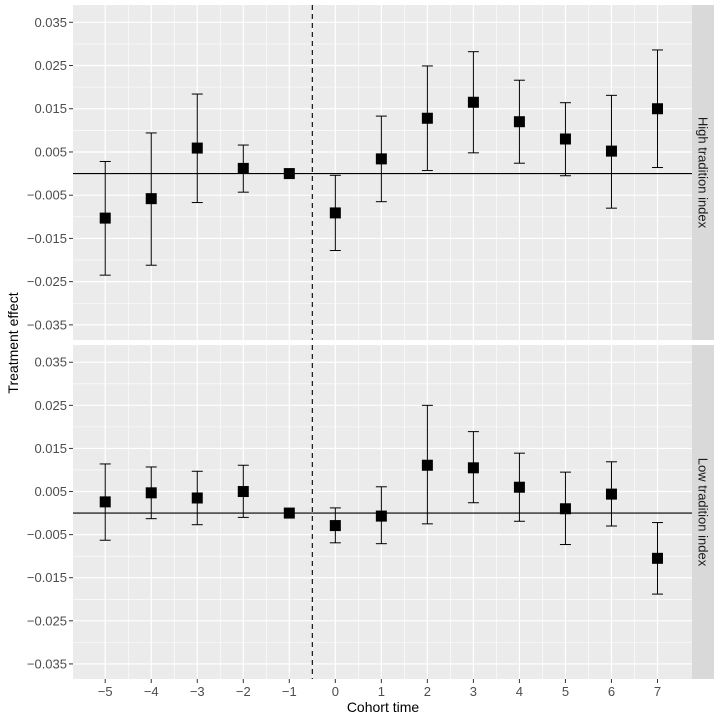  Describe the element at coordinates (657, 691) in the screenshot. I see `x-tick-label: 7` at that location.